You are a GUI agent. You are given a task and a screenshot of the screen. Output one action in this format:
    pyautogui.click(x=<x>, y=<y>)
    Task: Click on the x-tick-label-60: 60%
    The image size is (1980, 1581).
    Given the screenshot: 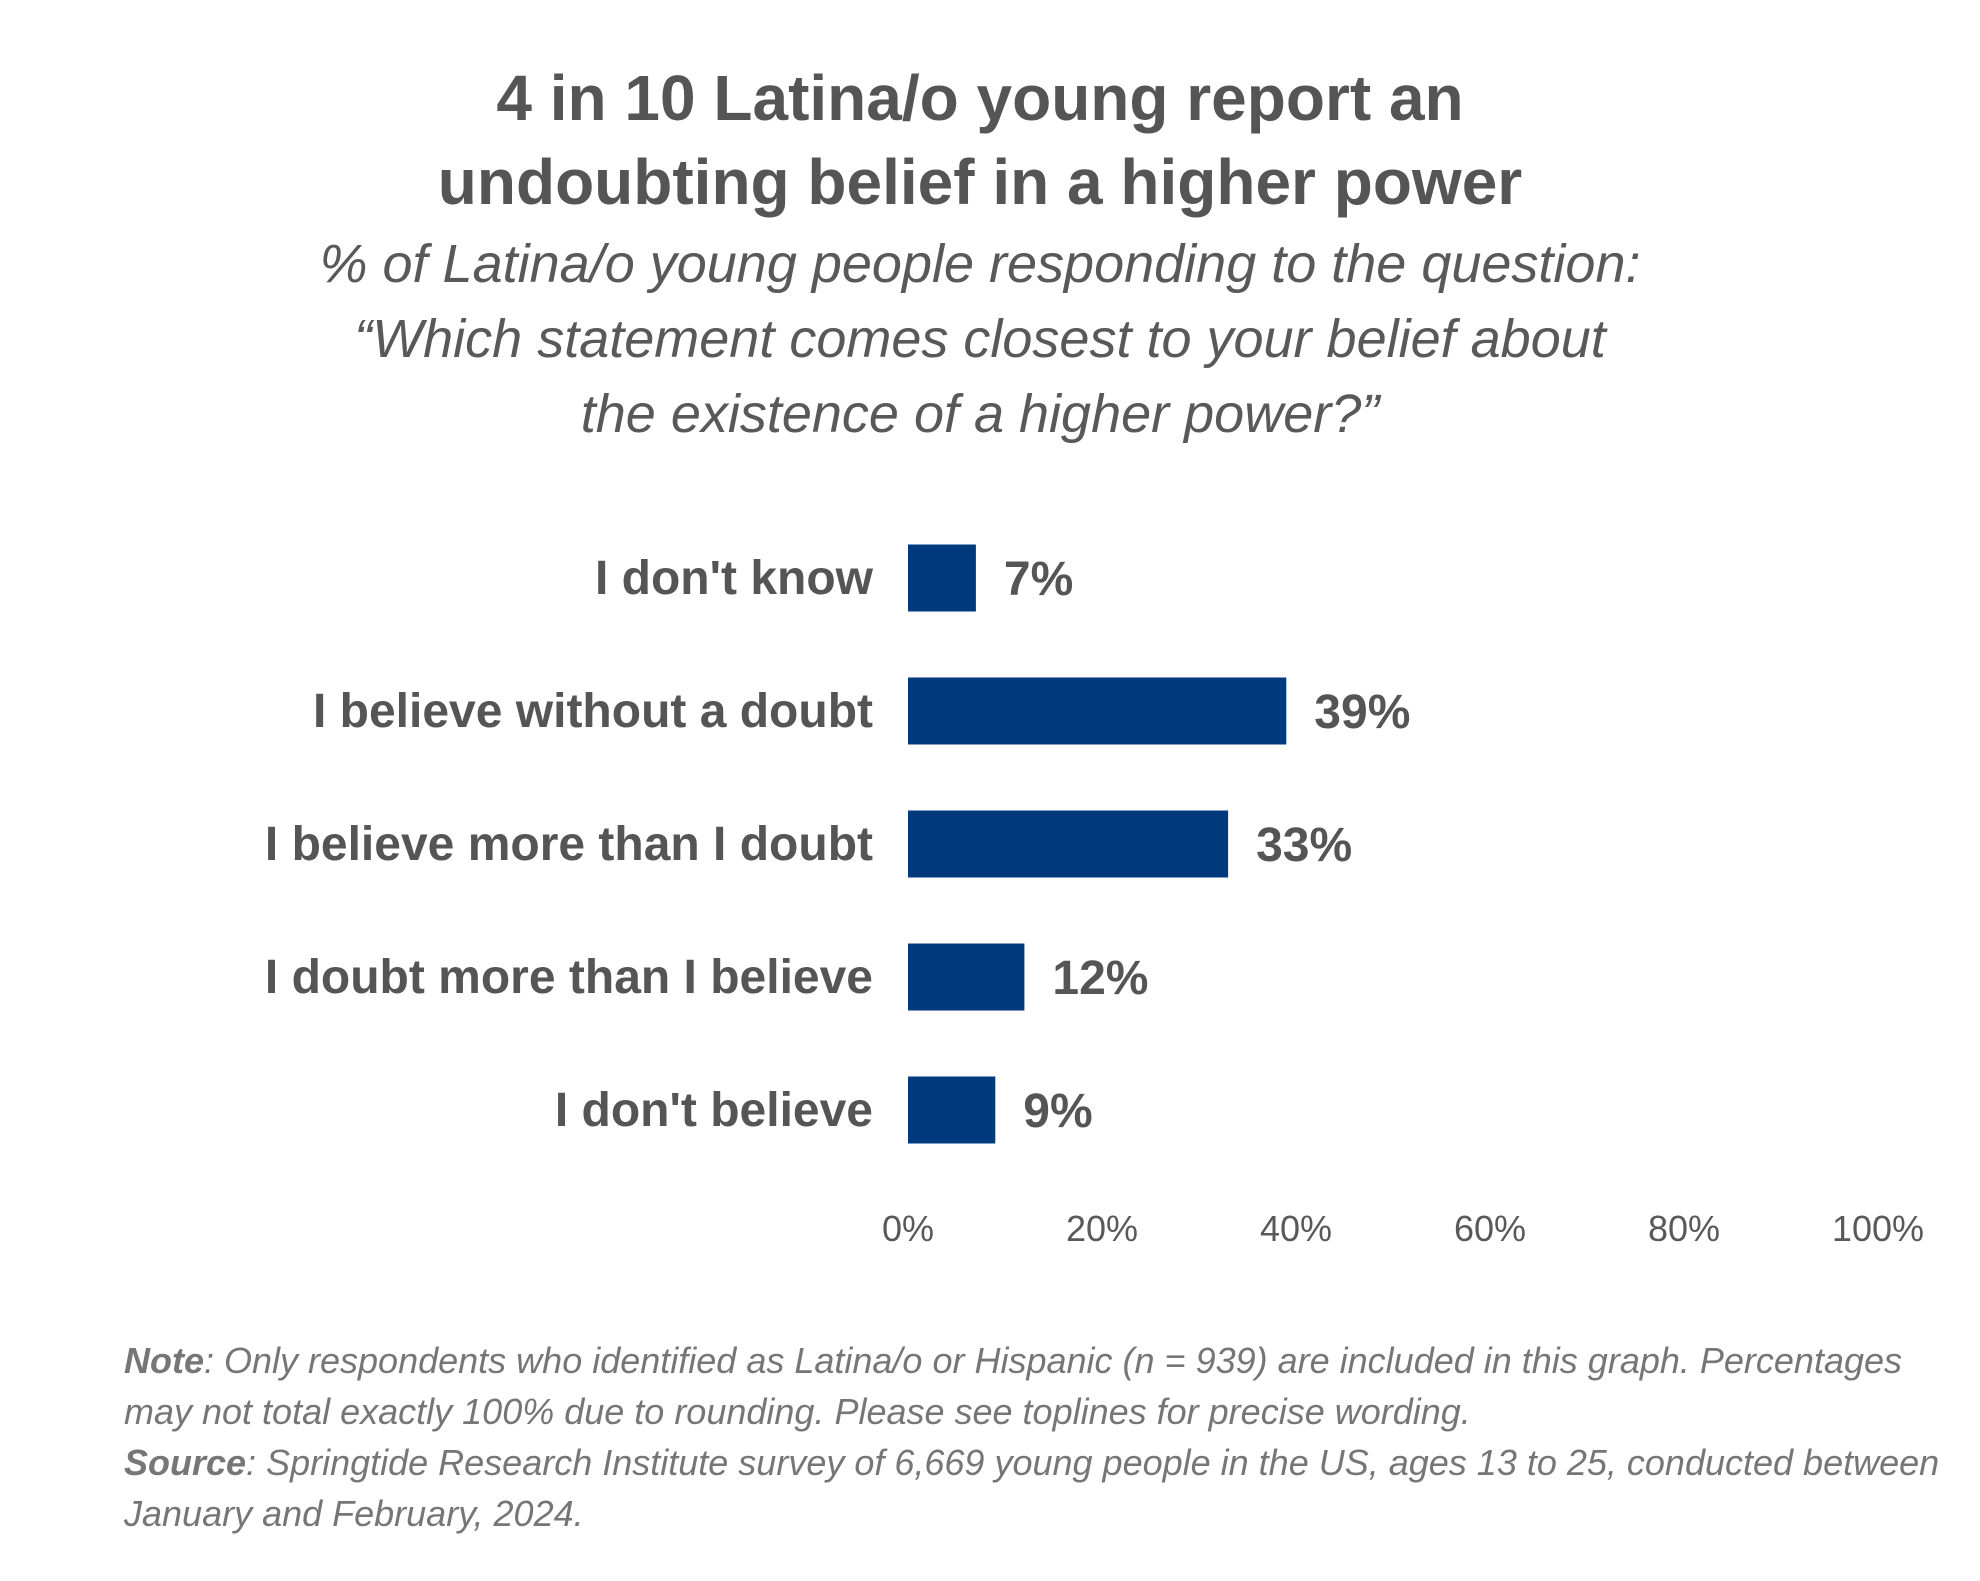 What is the action you would take?
    pyautogui.click(x=1490, y=1228)
    